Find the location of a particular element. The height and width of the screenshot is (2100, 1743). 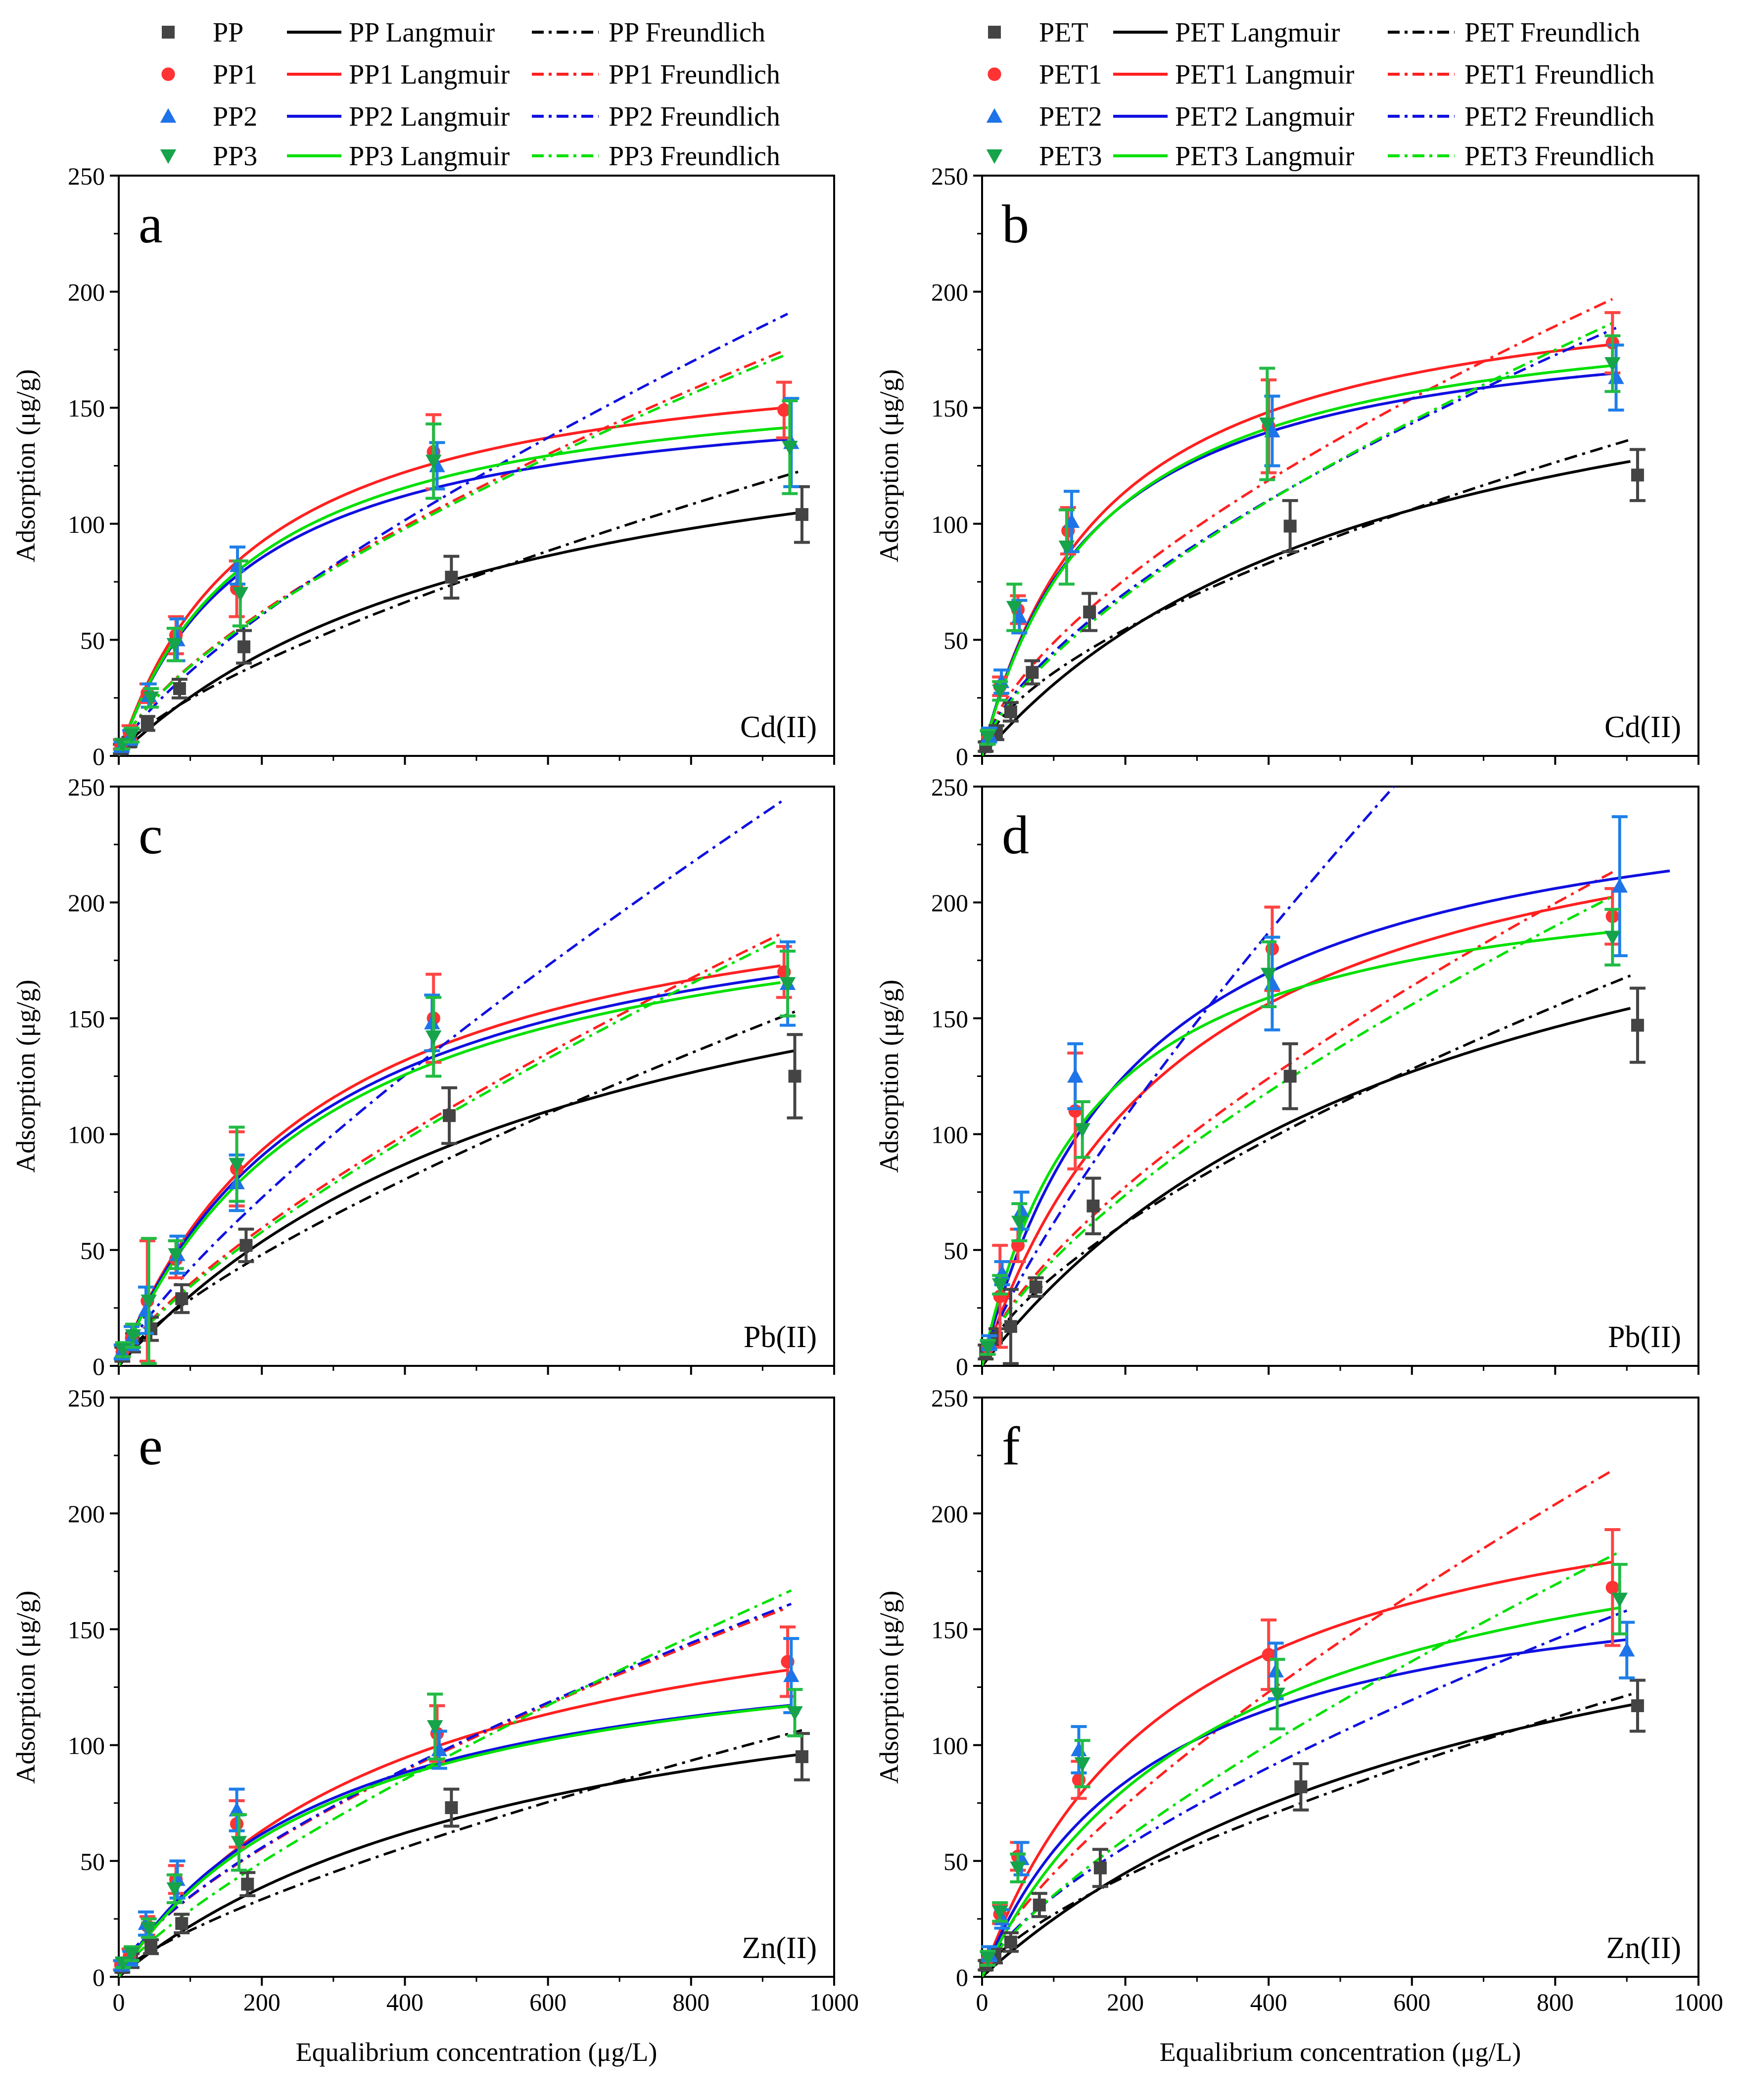

panel-d: 0 50 100 150 200 250 Adsorption (μg/g) d Pb(II) is located at coordinates (1286, 1076).